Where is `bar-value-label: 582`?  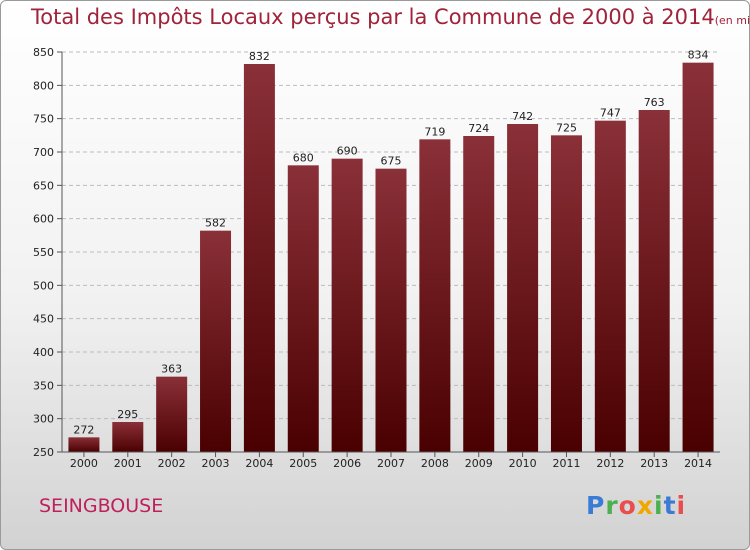 bar-value-label: 582 is located at coordinates (215, 223).